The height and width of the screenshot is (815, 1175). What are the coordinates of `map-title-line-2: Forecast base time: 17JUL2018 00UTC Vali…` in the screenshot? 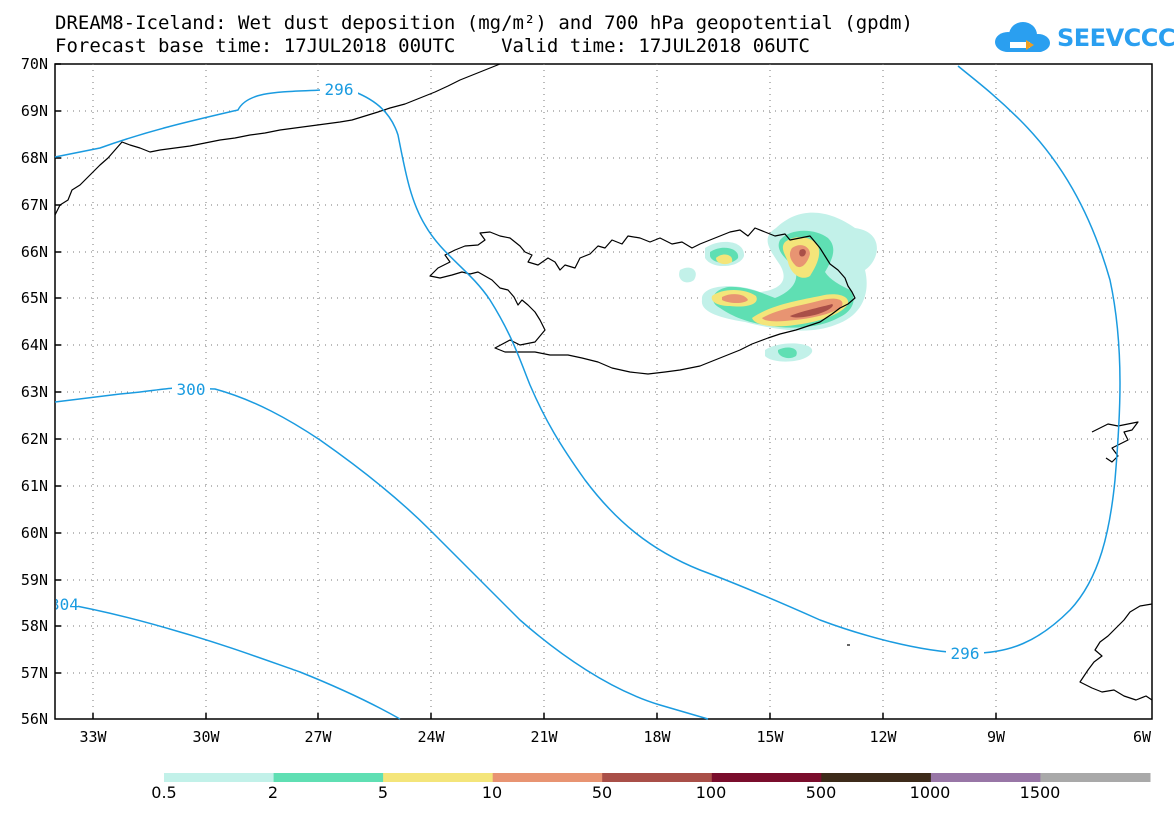 It's located at (432, 46).